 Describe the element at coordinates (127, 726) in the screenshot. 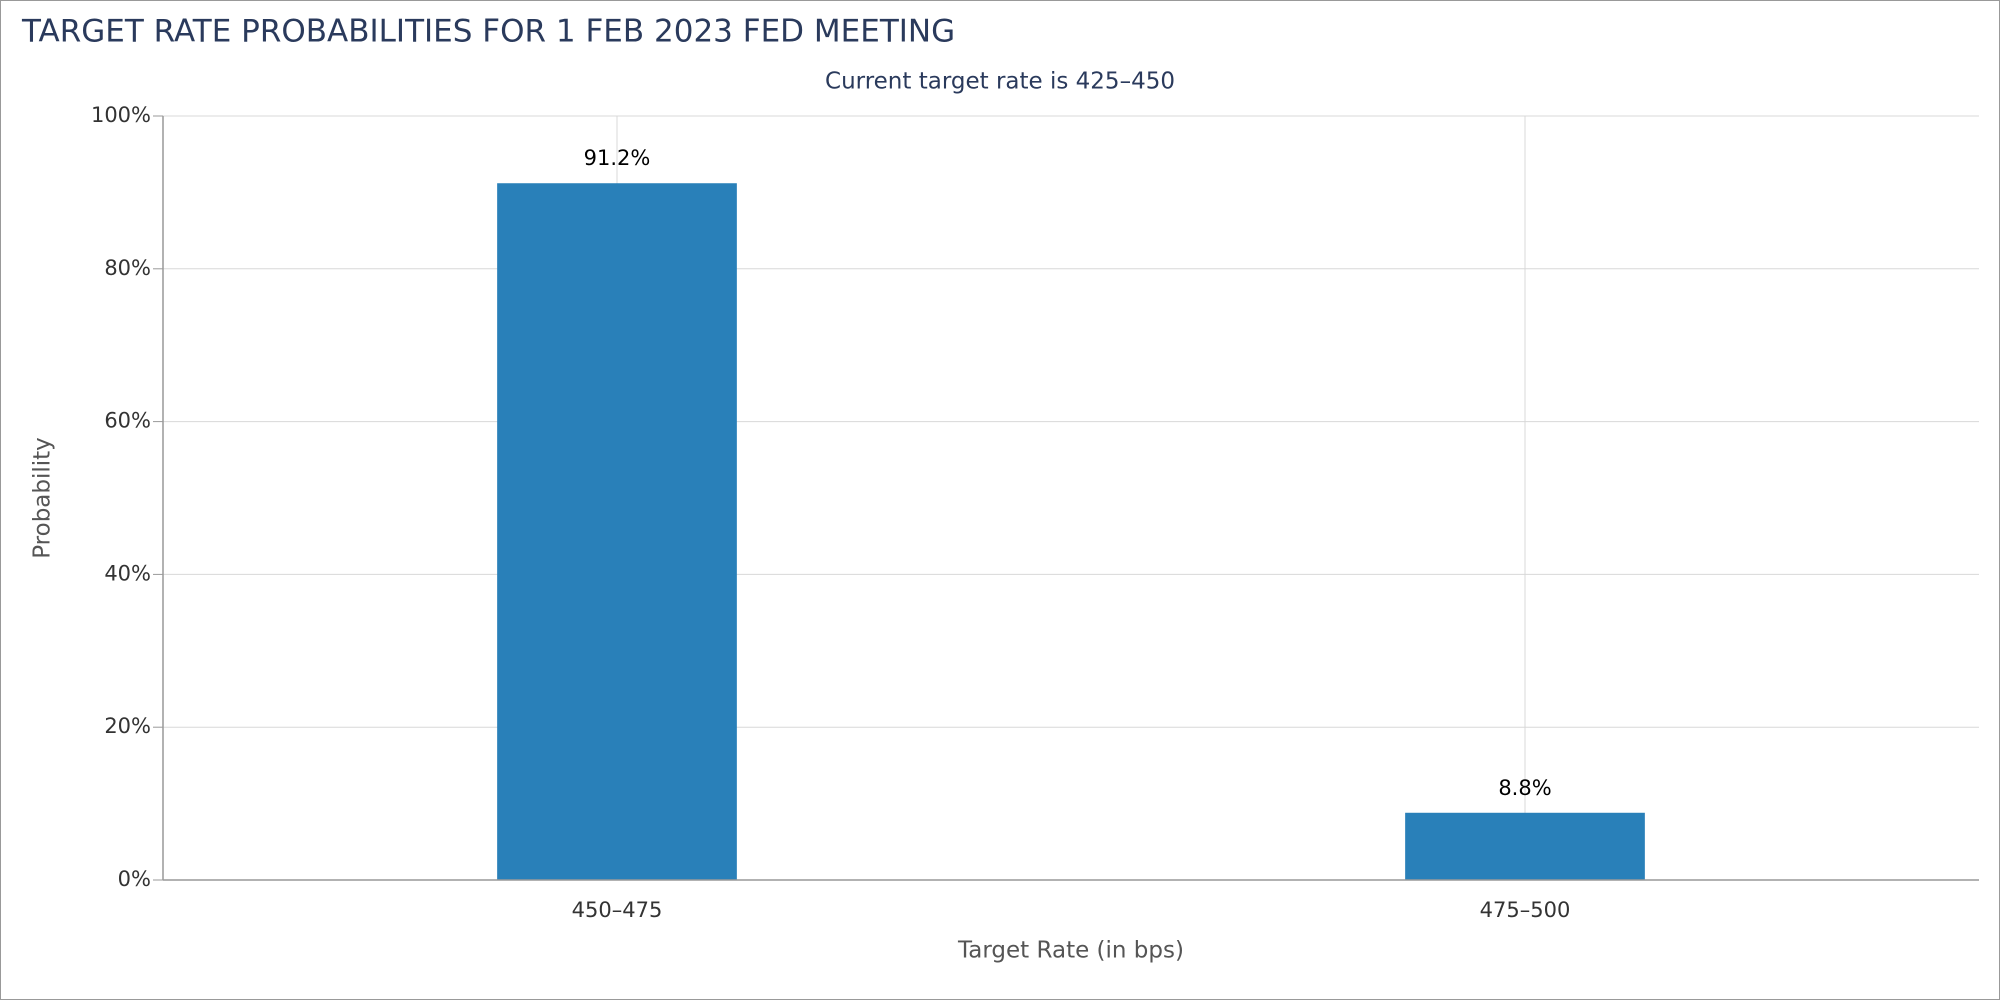

I see `y-tick-label: 20%` at that location.